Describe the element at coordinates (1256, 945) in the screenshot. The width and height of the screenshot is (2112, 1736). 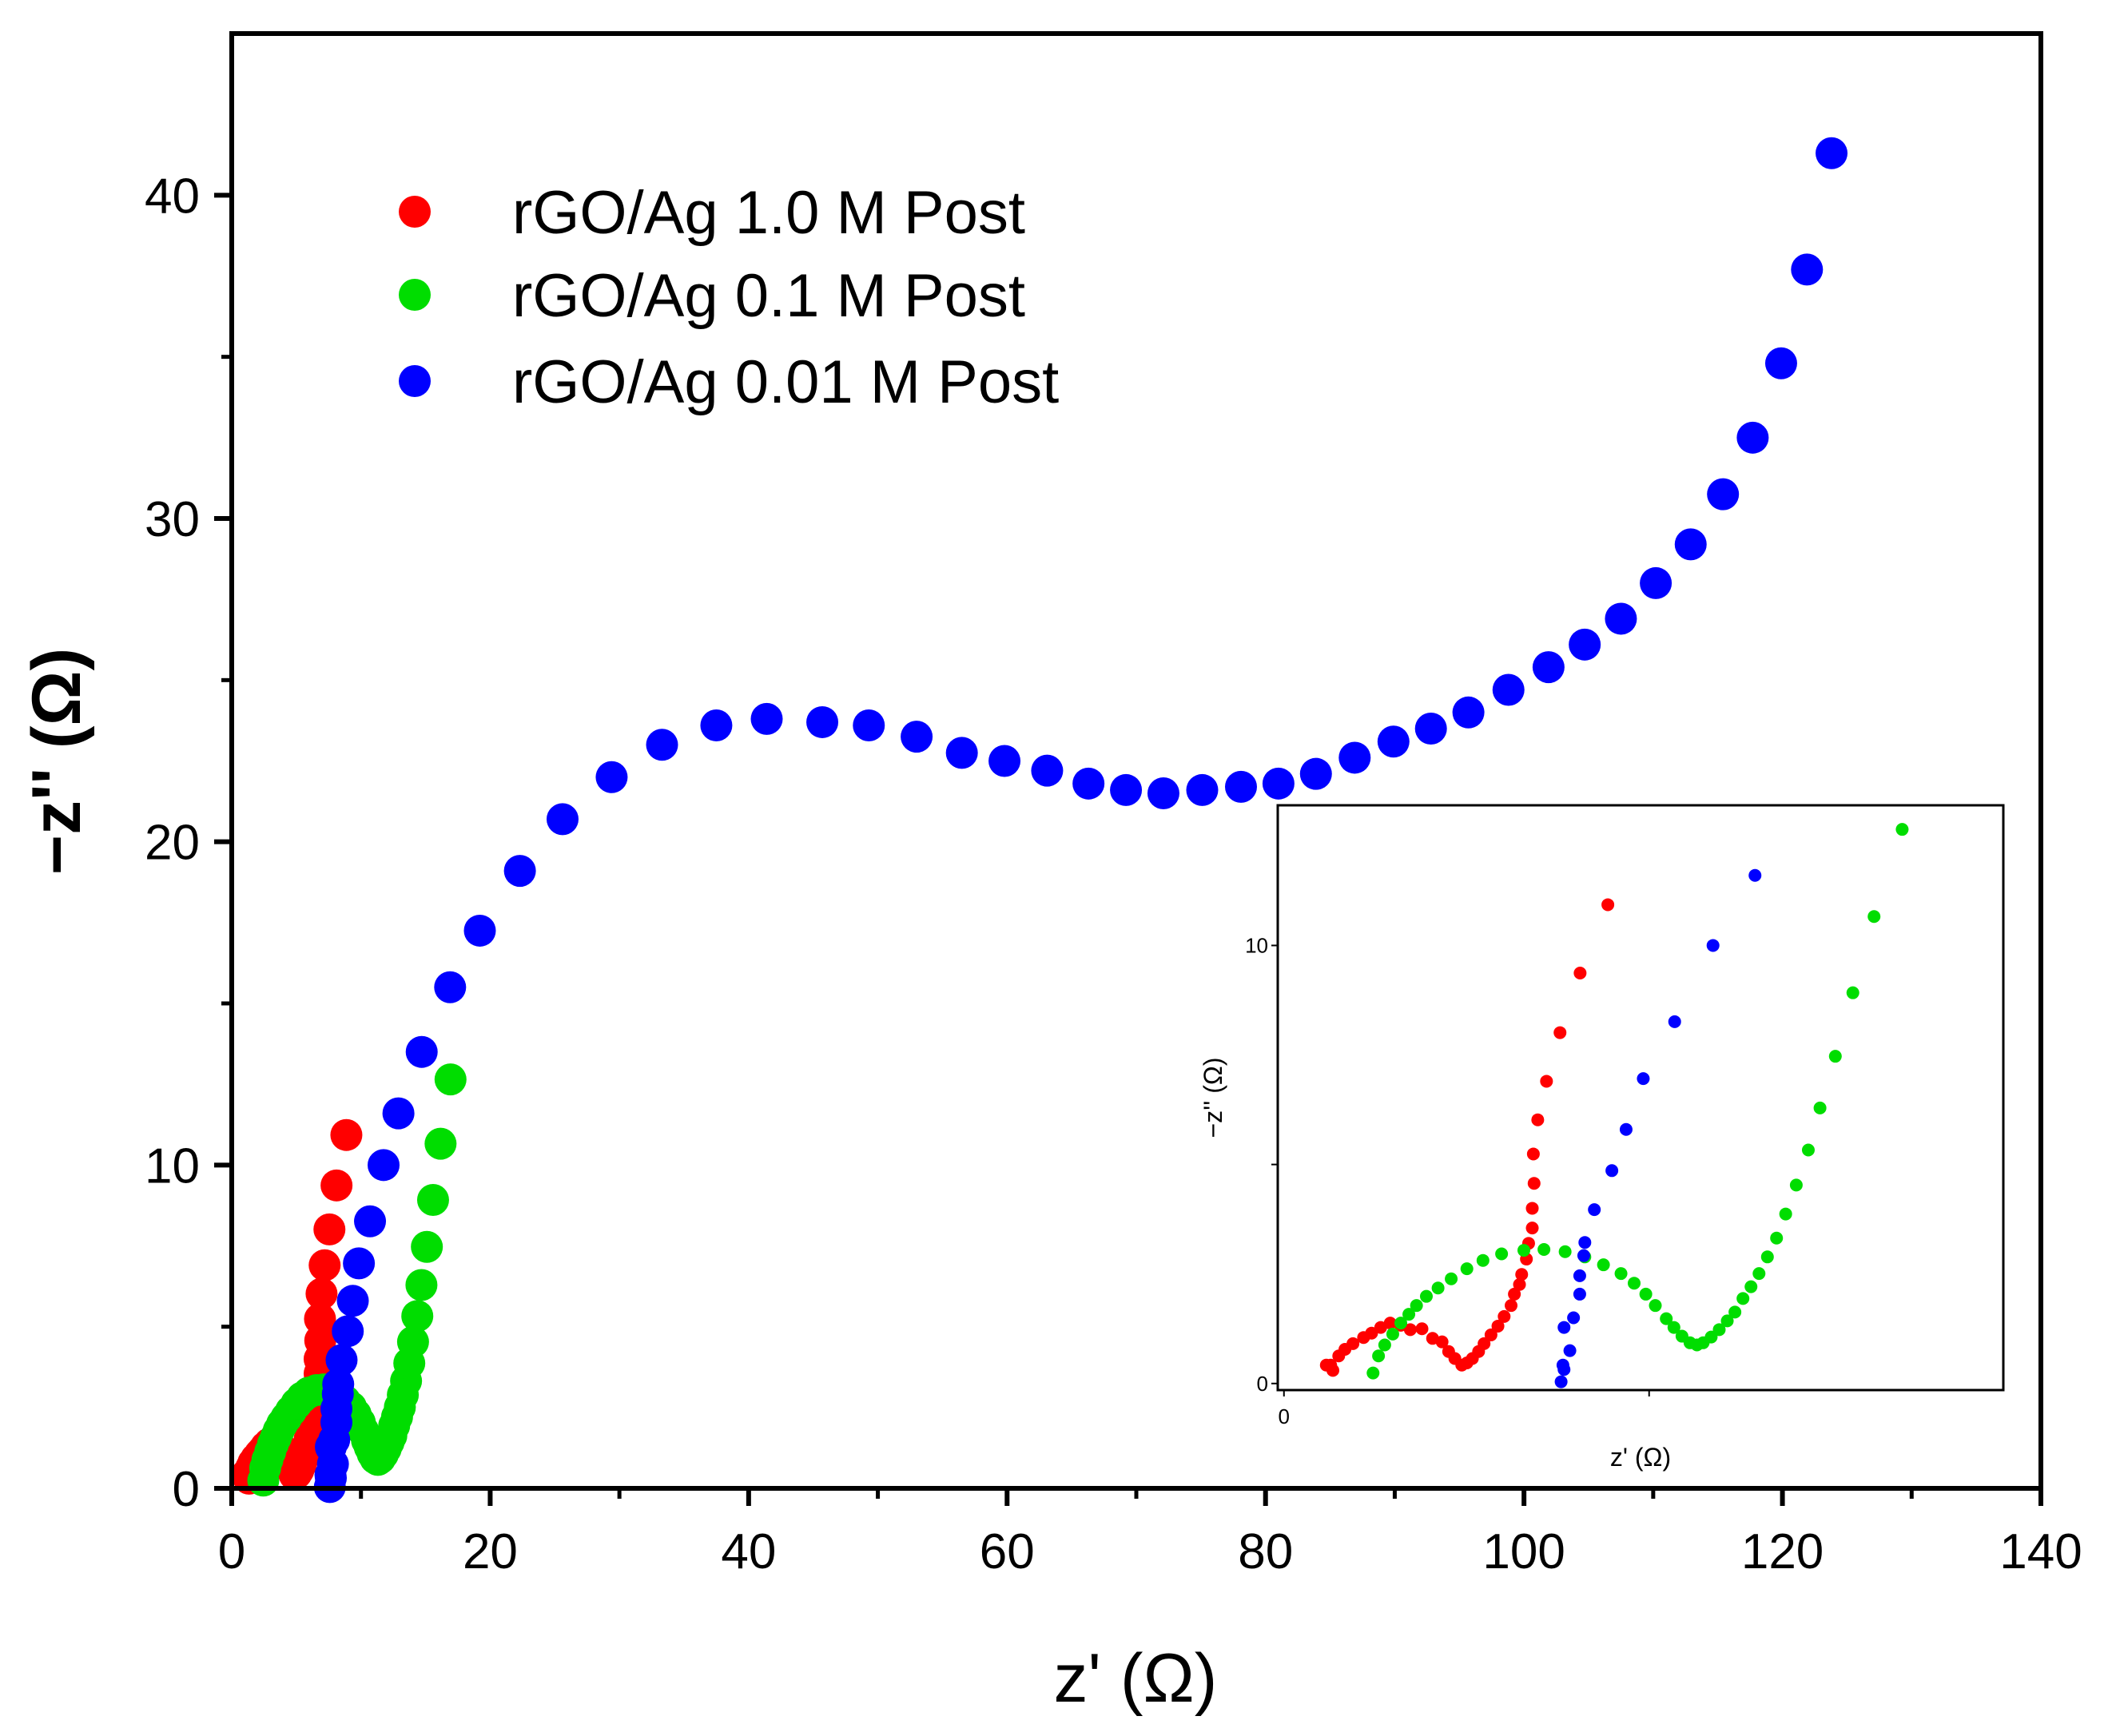
I see `inset-y-tick-label: 10` at that location.